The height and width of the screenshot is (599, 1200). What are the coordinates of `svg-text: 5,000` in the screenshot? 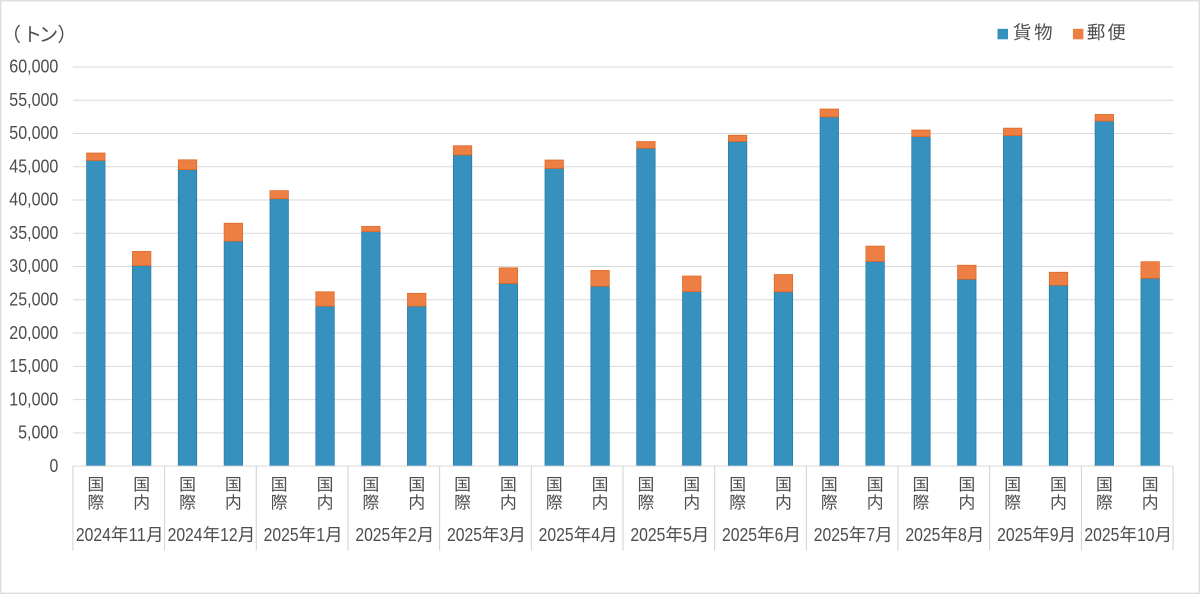 It's located at (38, 432).